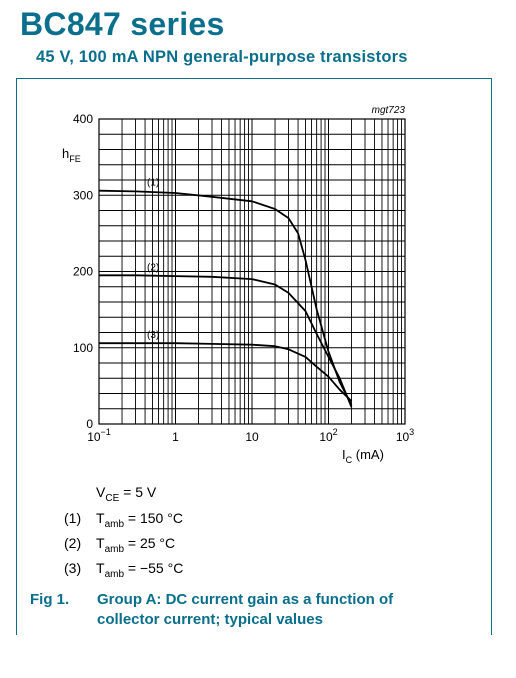  I want to click on condition-2: (2) Tamb = 25 °C, so click(119, 545).